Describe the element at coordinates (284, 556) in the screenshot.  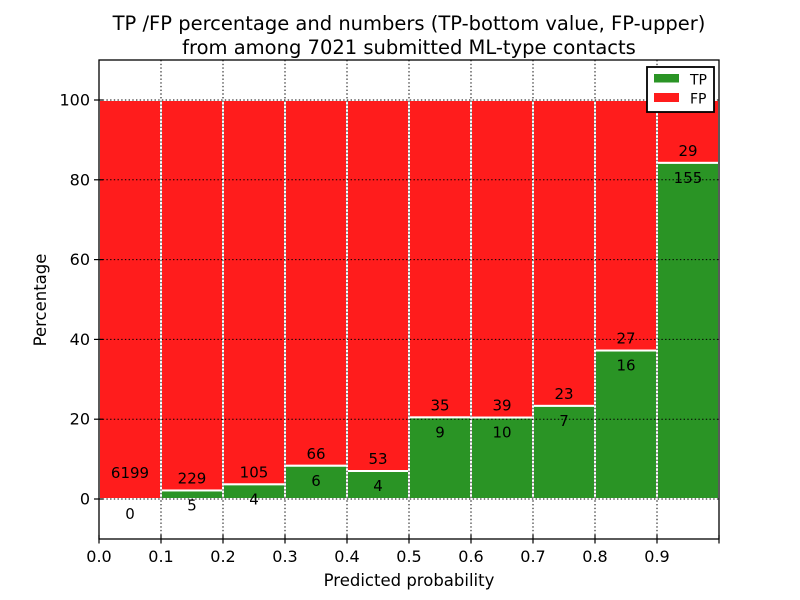
I see `x-tick-label: 0.3` at that location.